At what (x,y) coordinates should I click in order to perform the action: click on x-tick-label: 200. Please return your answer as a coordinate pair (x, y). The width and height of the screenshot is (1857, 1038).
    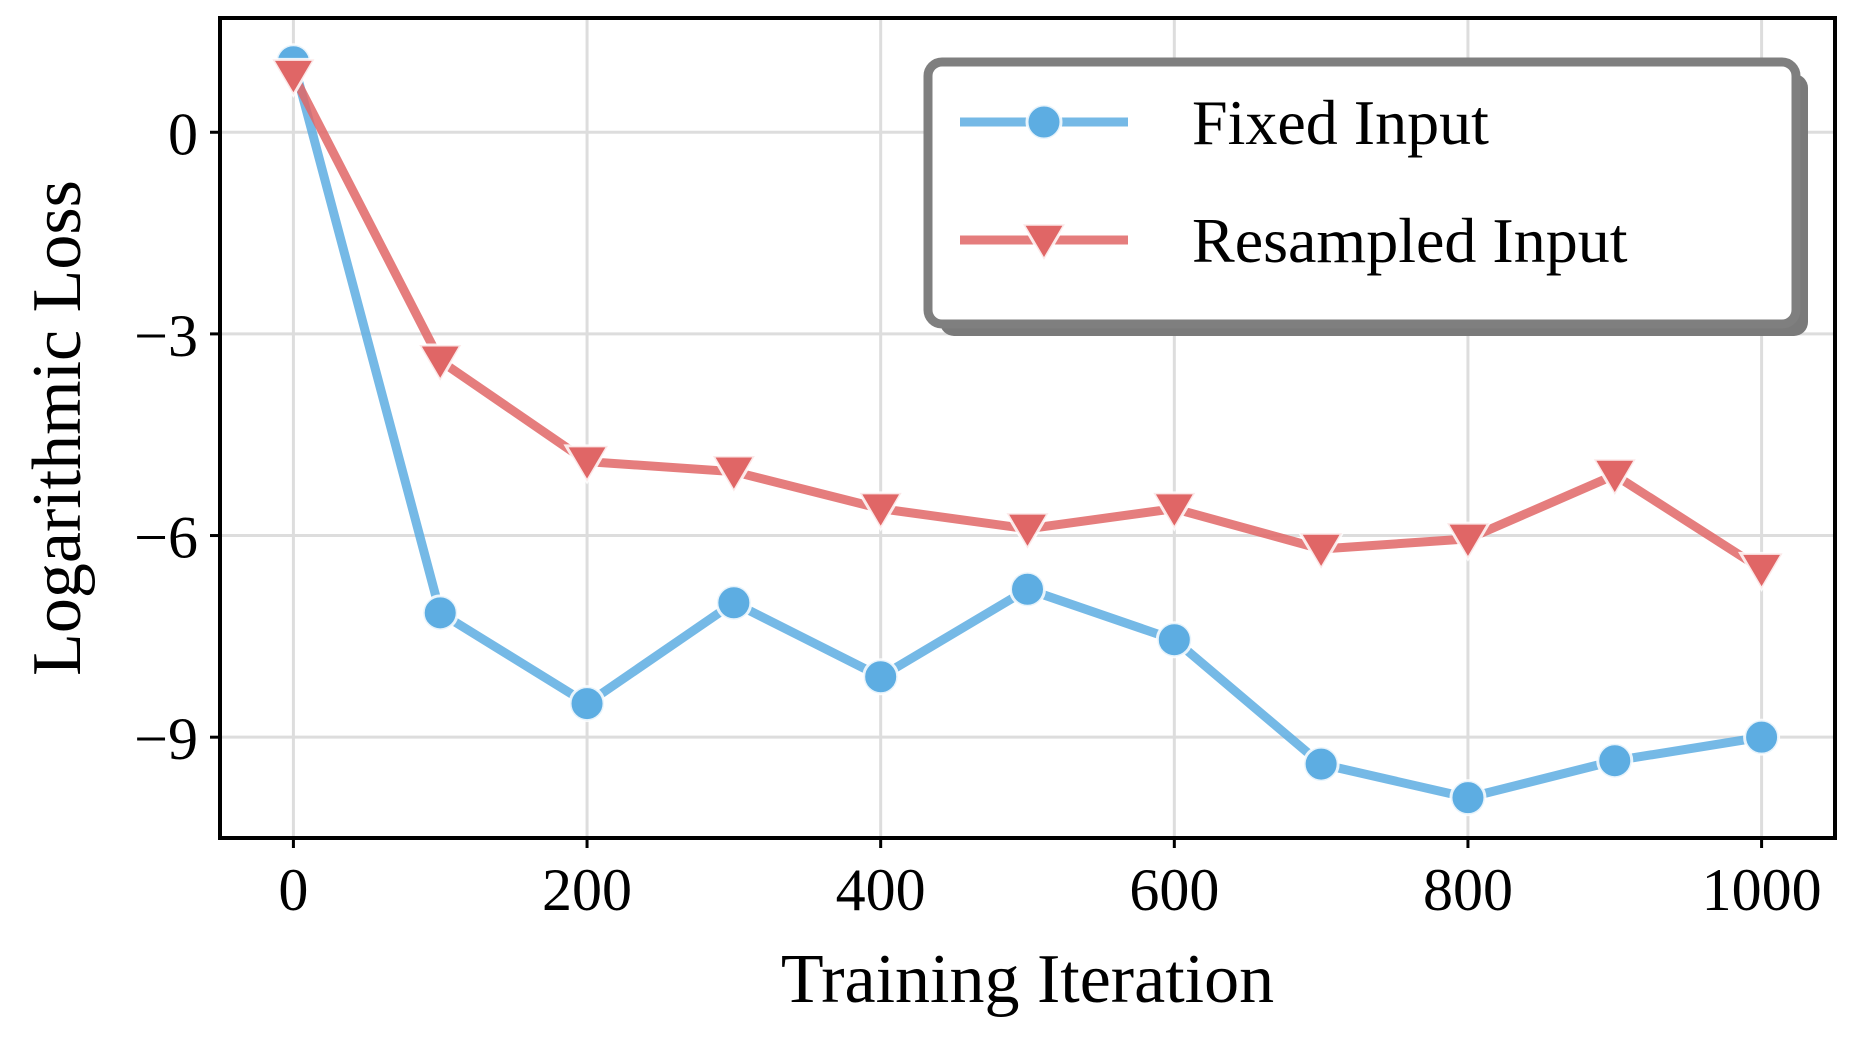
    Looking at the image, I should click on (587, 890).